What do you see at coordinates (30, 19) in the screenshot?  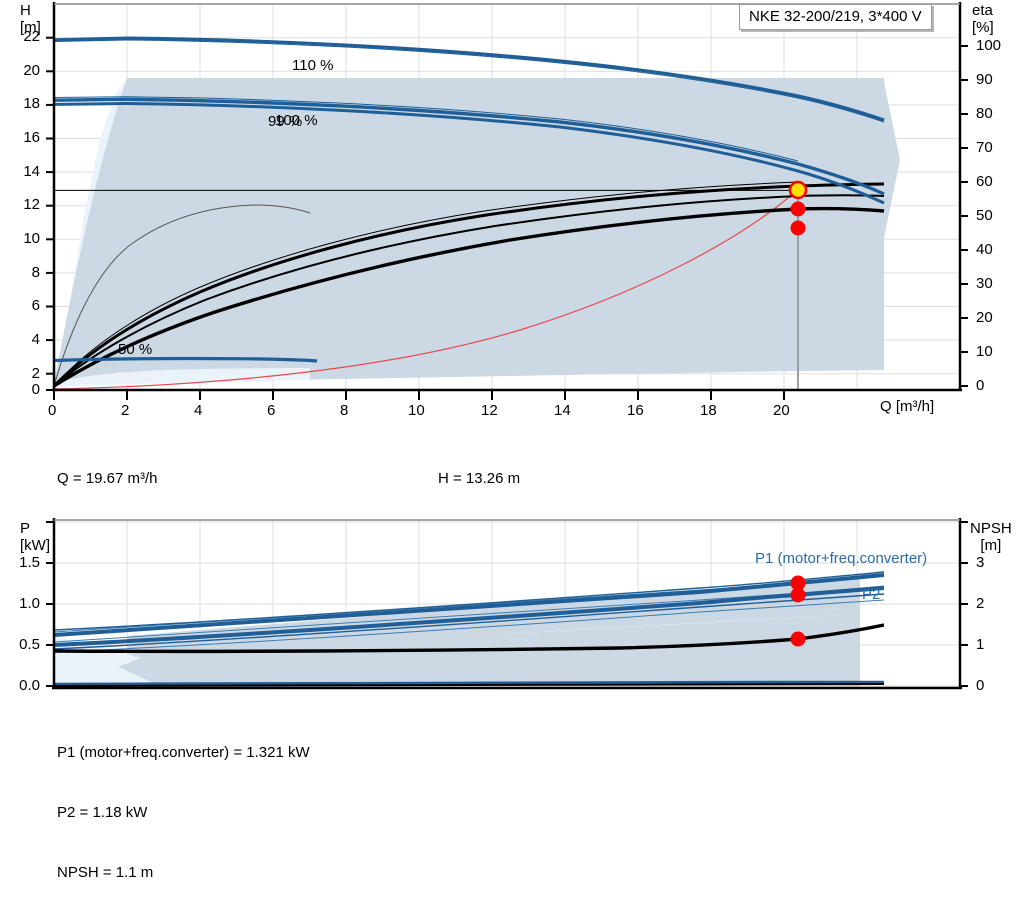 I see `top-left-axis-title: H [m]` at bounding box center [30, 19].